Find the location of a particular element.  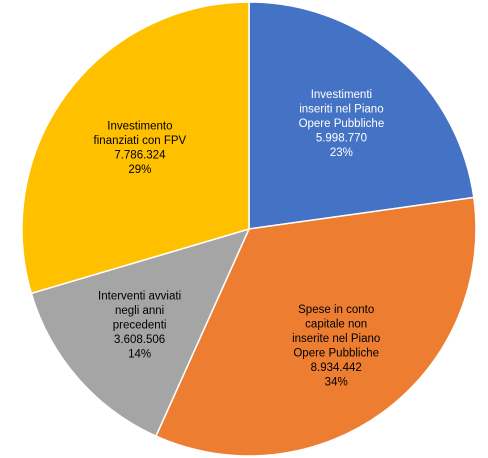

slice-label-line: finanziati con FPV is located at coordinates (140, 141).